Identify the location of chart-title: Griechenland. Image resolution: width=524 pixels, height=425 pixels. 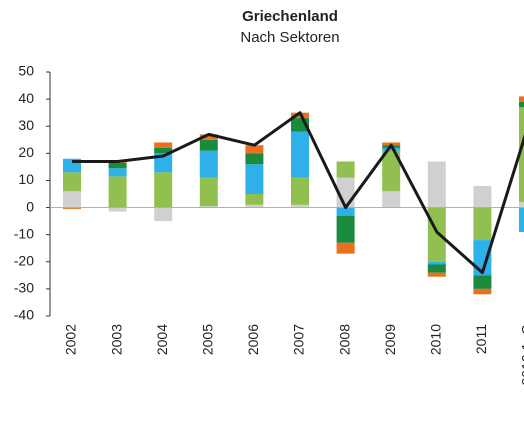
(290, 16).